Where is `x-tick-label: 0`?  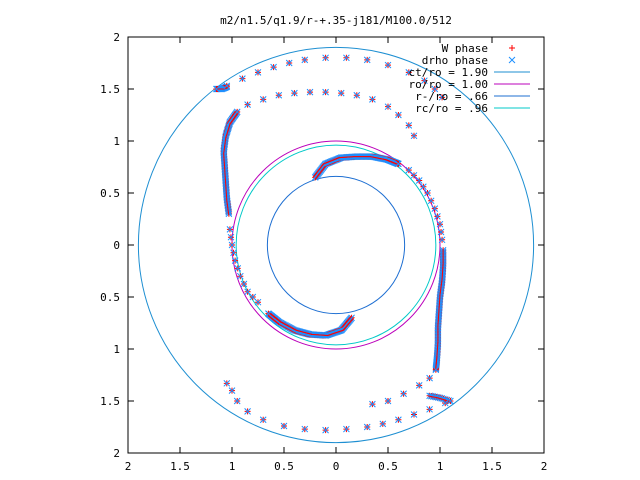
x-tick-label: 0 is located at coordinates (336, 466).